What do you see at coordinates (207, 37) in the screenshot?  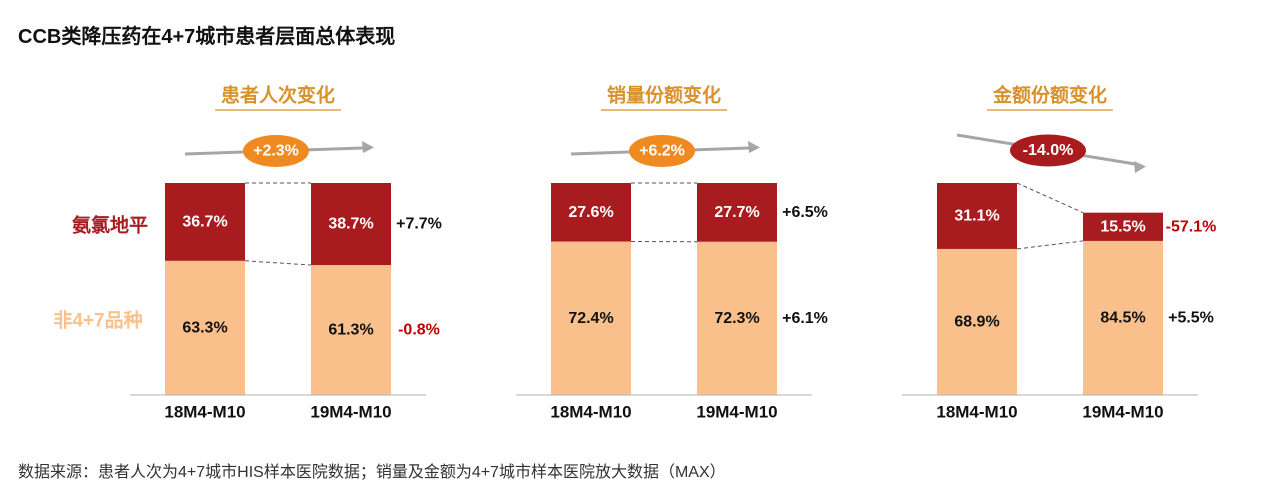 I see `page-title: CCB类降压药在4+7城市患者层面总体表现` at bounding box center [207, 37].